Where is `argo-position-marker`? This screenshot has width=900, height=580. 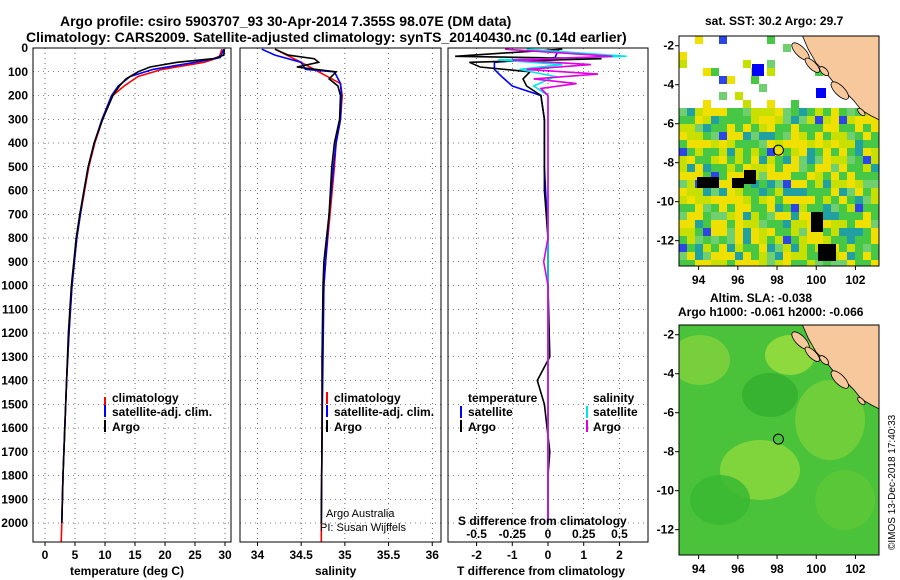 argo-position-marker is located at coordinates (778, 439).